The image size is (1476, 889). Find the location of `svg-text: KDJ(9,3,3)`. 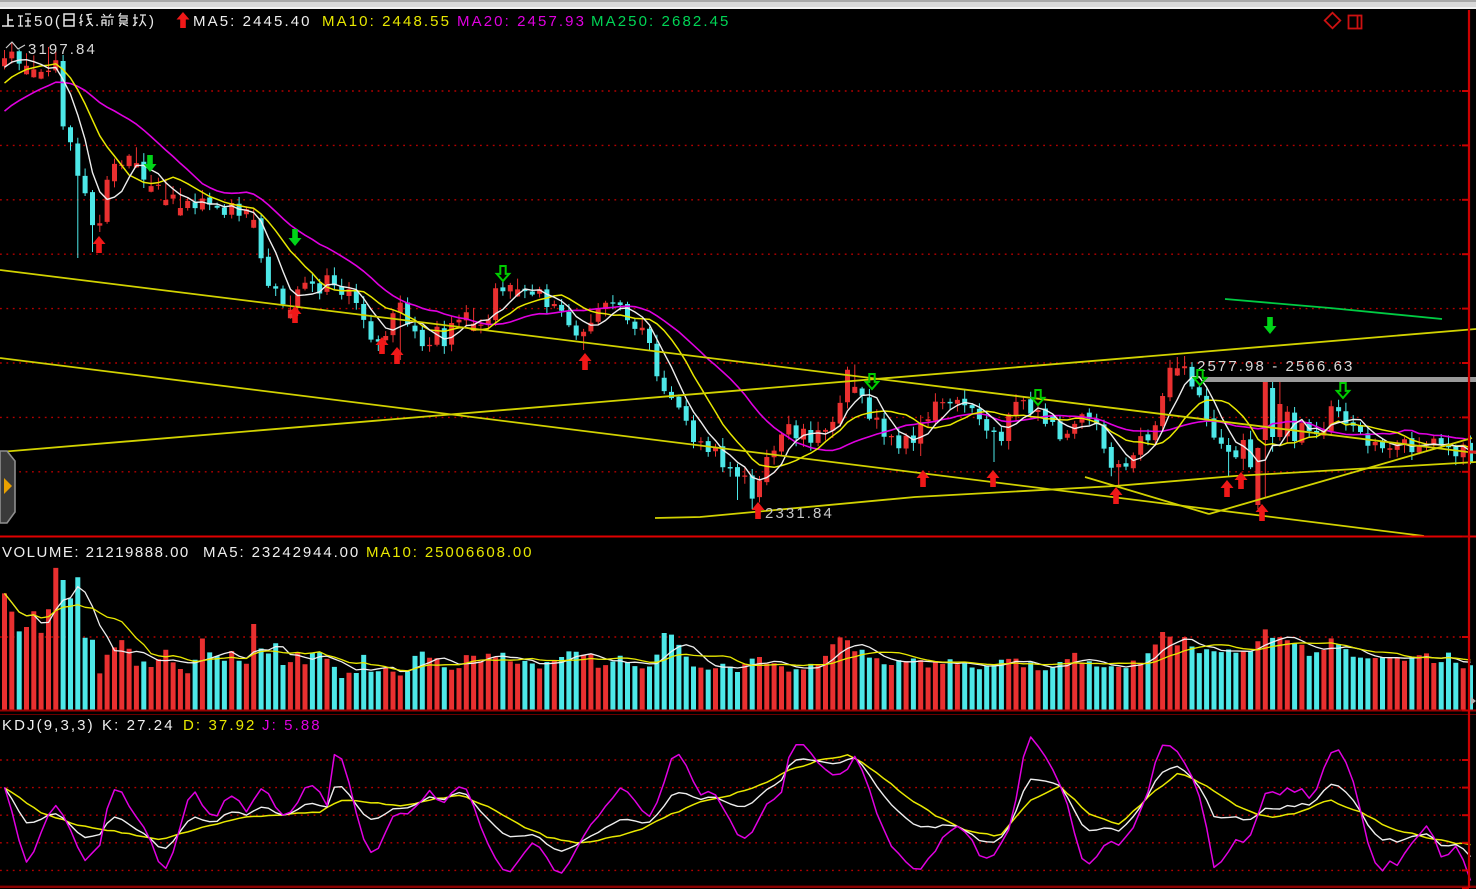

svg-text: KDJ(9,3,3) is located at coordinates (48, 725).